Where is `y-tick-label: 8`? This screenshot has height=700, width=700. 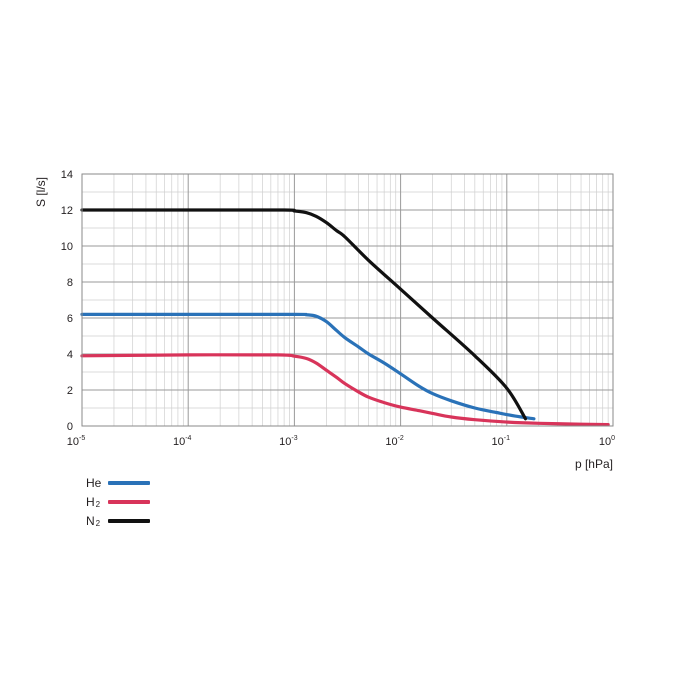 y-tick-label: 8 is located at coordinates (70, 283).